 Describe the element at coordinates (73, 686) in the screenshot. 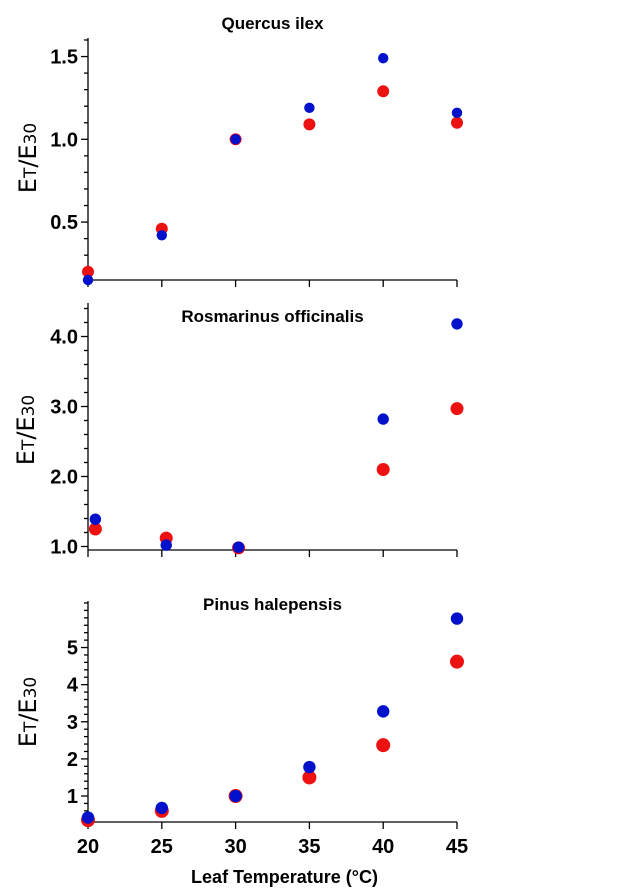

I see `y-tick-label: 4` at that location.